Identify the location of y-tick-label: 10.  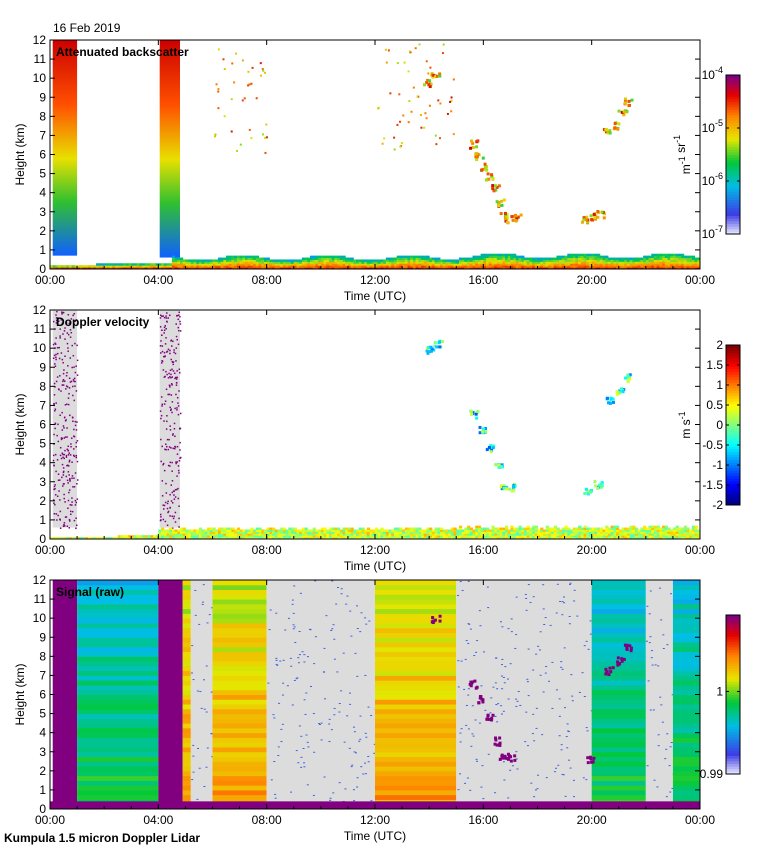
(40, 78).